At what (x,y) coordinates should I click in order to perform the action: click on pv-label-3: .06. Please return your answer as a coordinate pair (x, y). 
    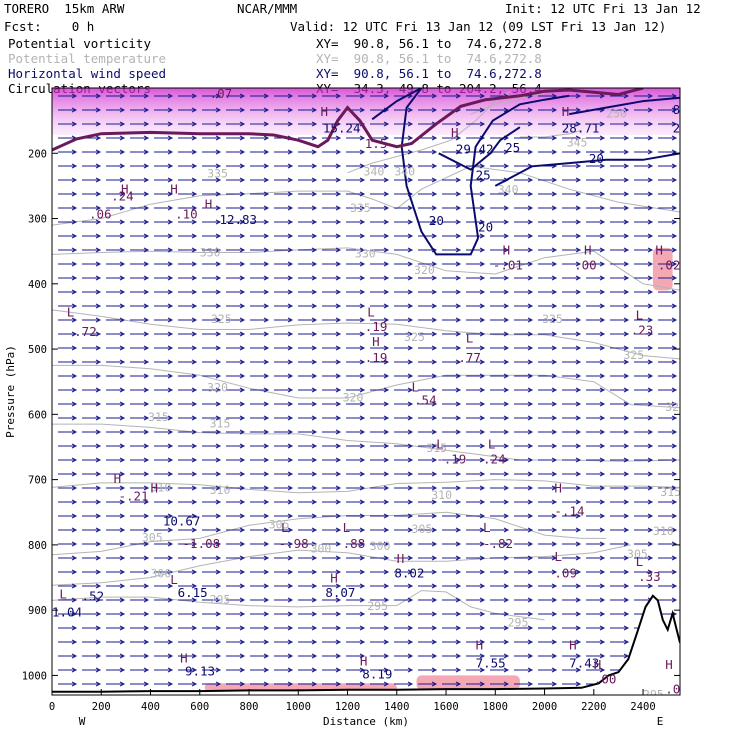
    Looking at the image, I should click on (100, 214).